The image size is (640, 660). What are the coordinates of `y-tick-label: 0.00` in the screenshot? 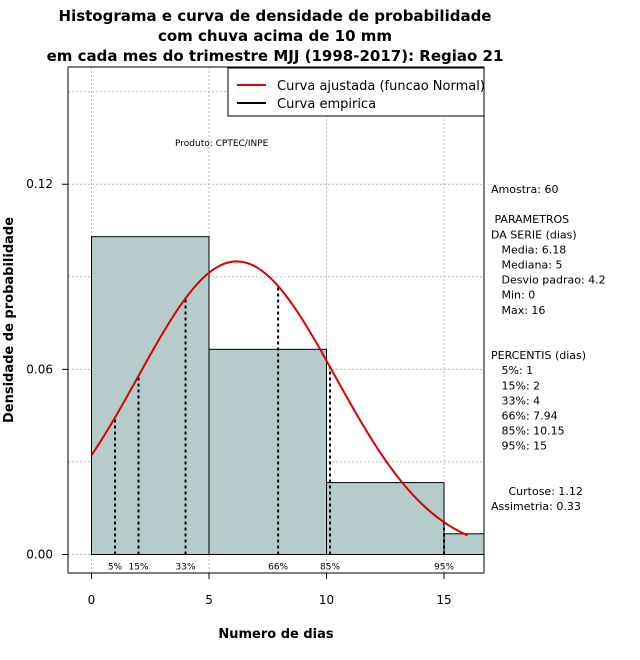 It's located at (39, 554).